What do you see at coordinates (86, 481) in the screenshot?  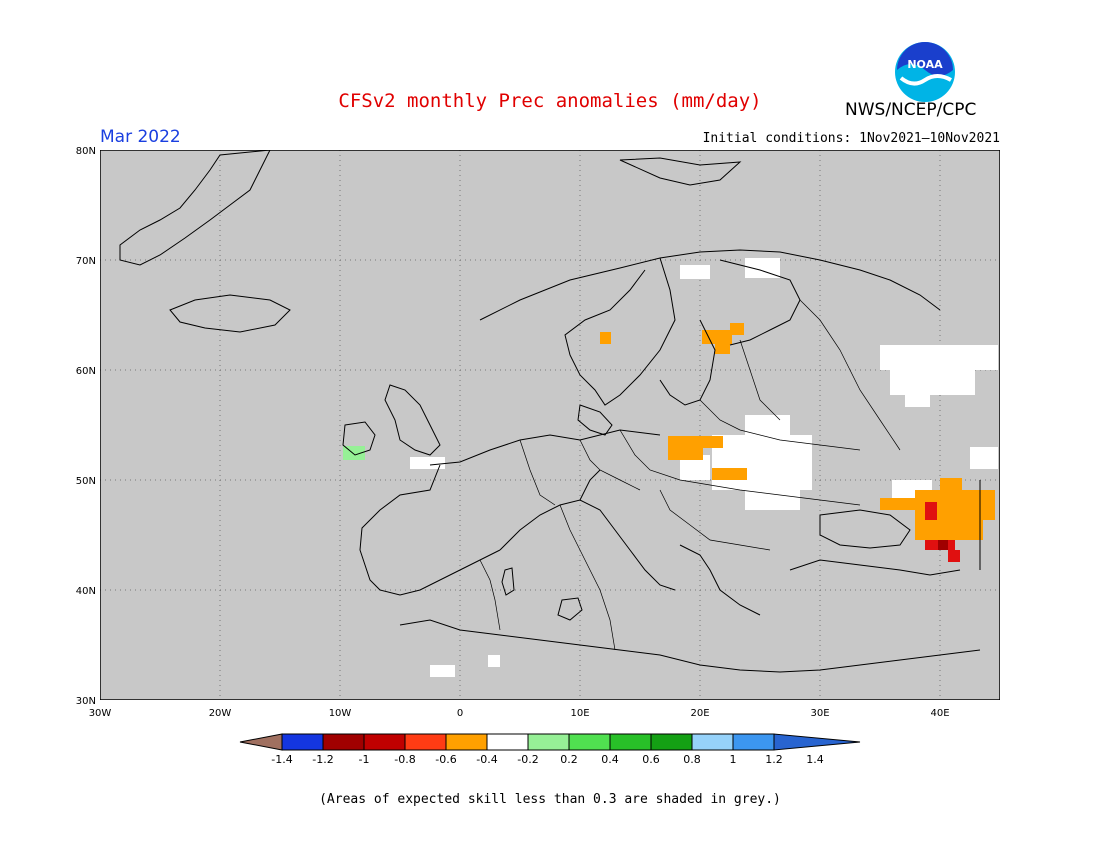 I see `lat-label: 50N` at bounding box center [86, 481].